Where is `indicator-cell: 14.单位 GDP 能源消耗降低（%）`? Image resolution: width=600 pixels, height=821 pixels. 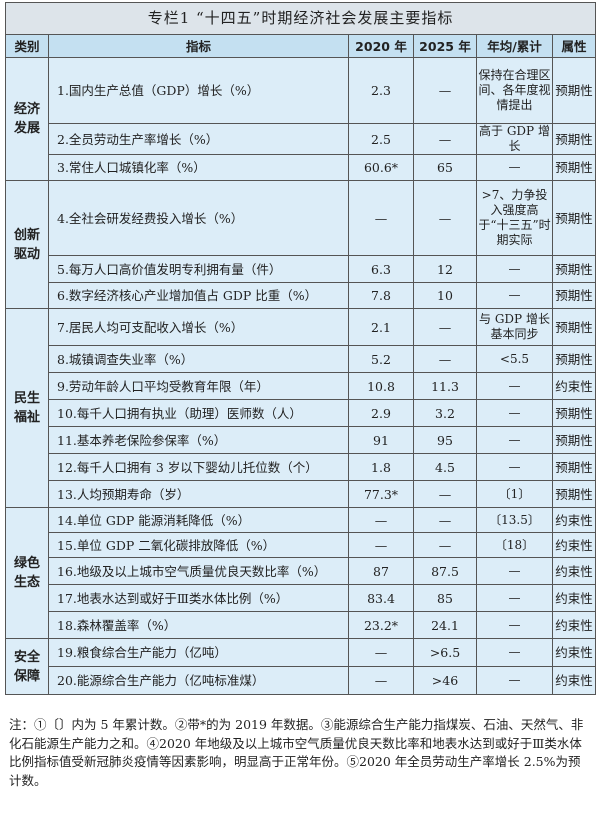 indicator-cell: 14.单位 GDP 能源消耗降低（%） is located at coordinates (198, 520).